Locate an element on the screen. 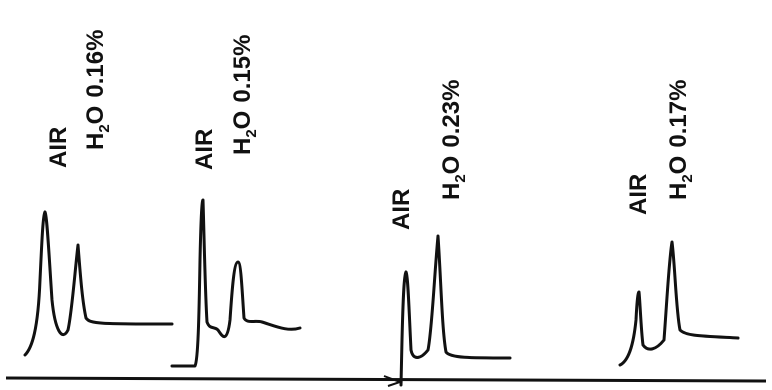  label-h2o-3: H2O0.23% is located at coordinates (453, 140).